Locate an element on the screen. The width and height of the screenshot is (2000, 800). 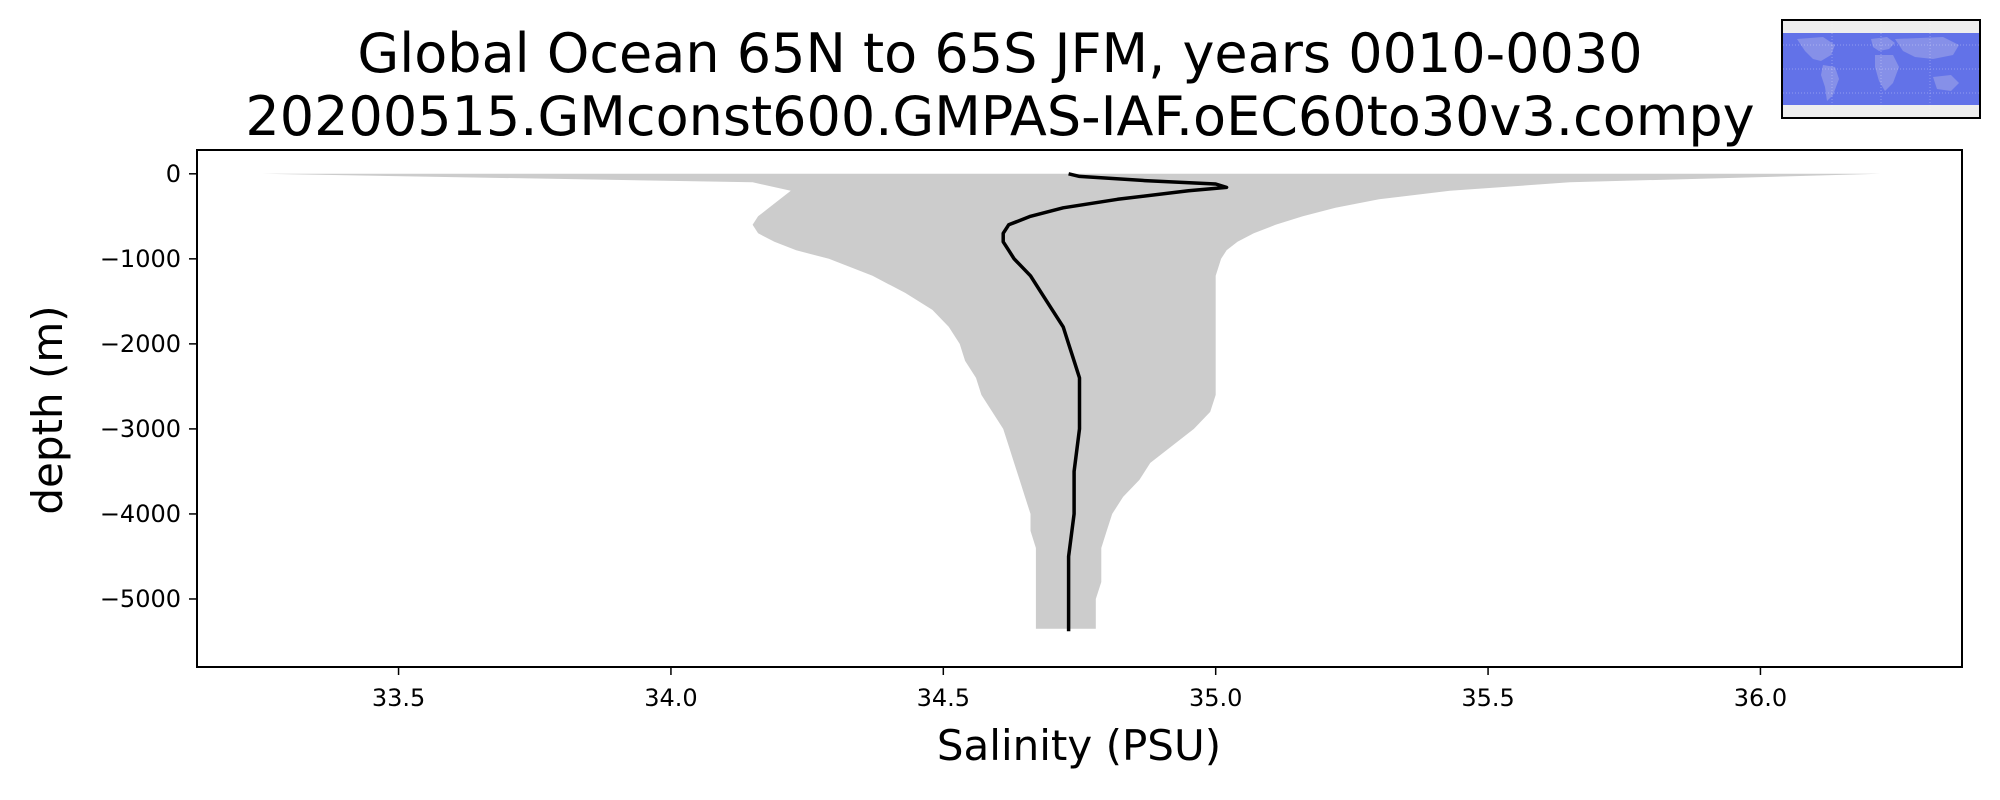
world-map-icon is located at coordinates (1881, 69).